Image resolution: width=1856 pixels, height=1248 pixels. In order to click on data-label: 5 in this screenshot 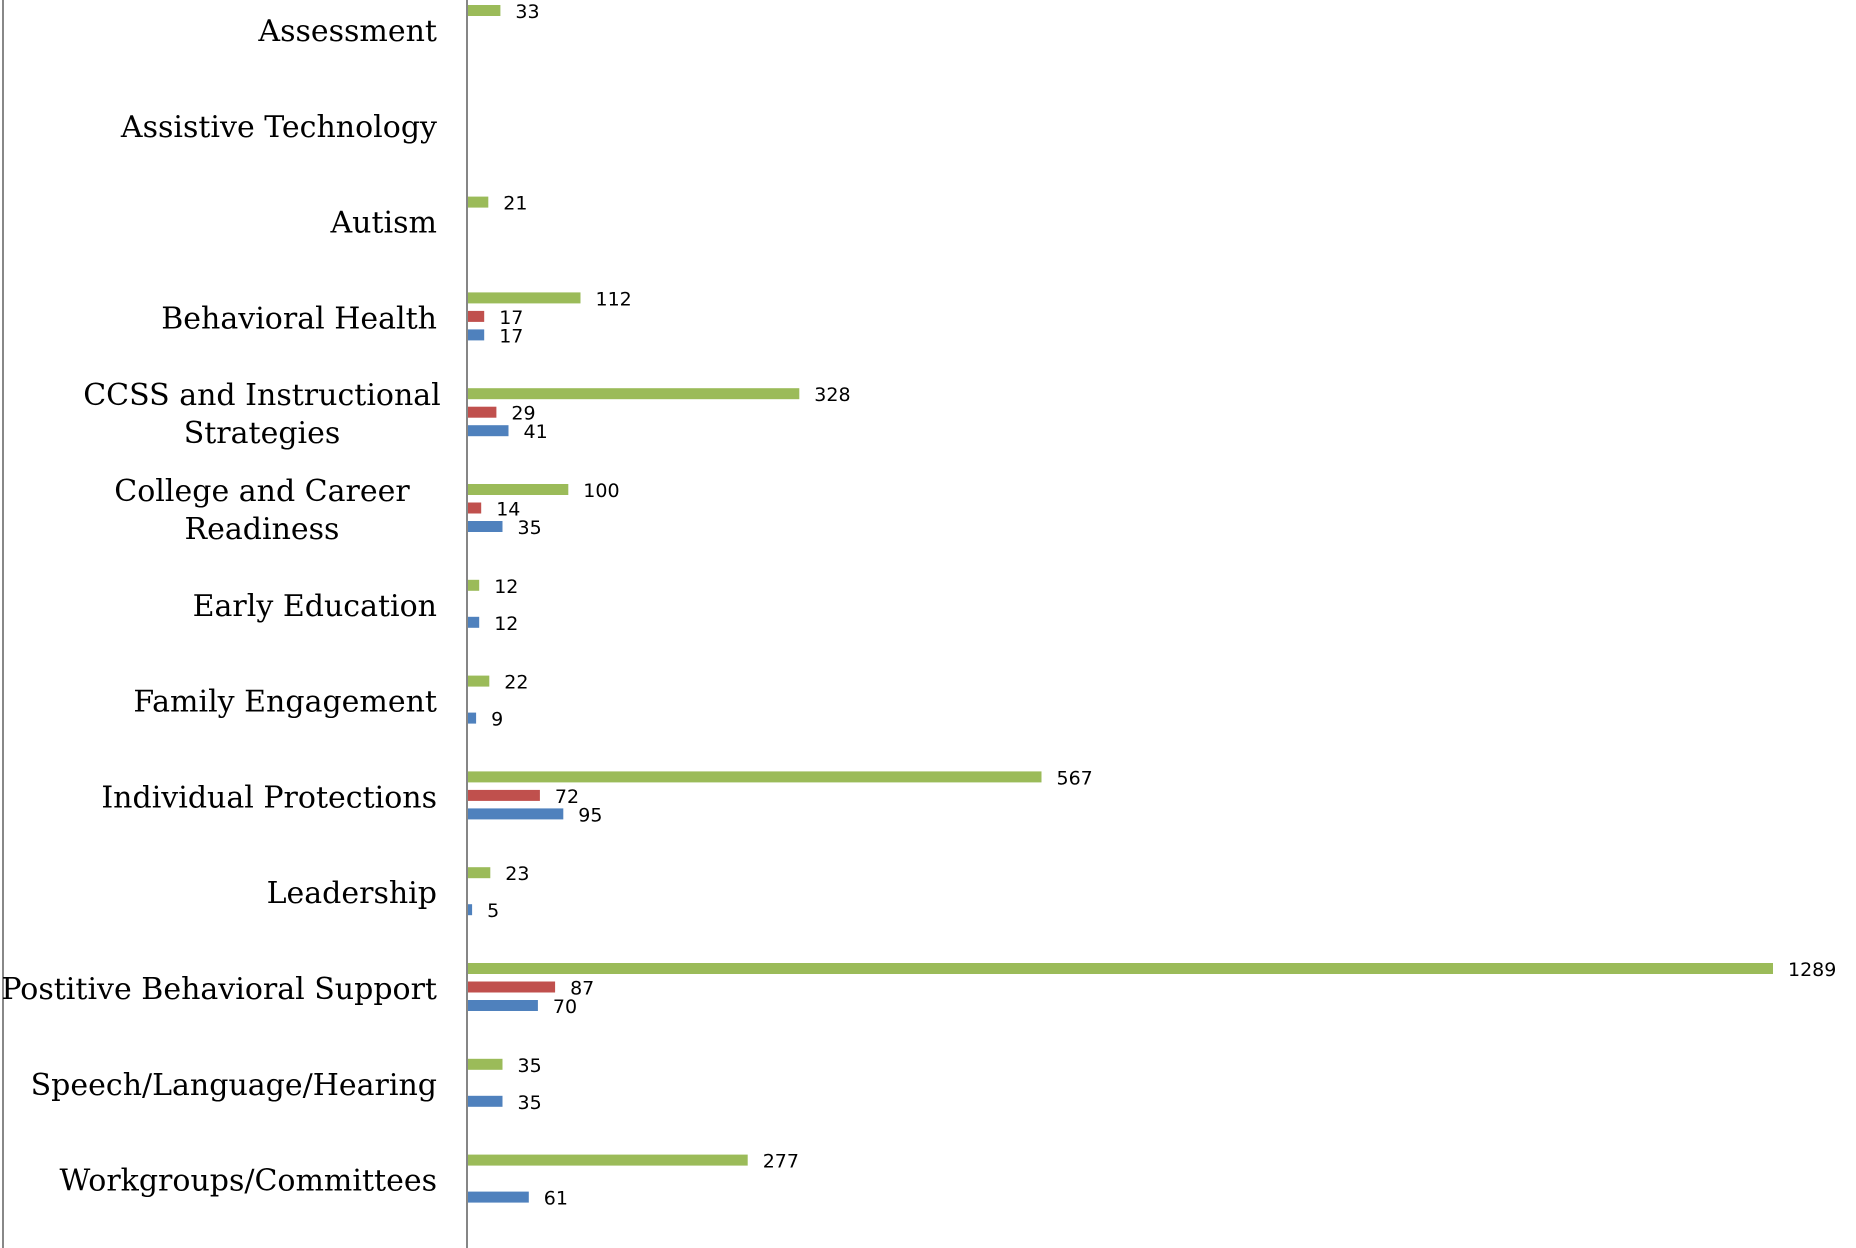, I will do `click(493, 911)`.